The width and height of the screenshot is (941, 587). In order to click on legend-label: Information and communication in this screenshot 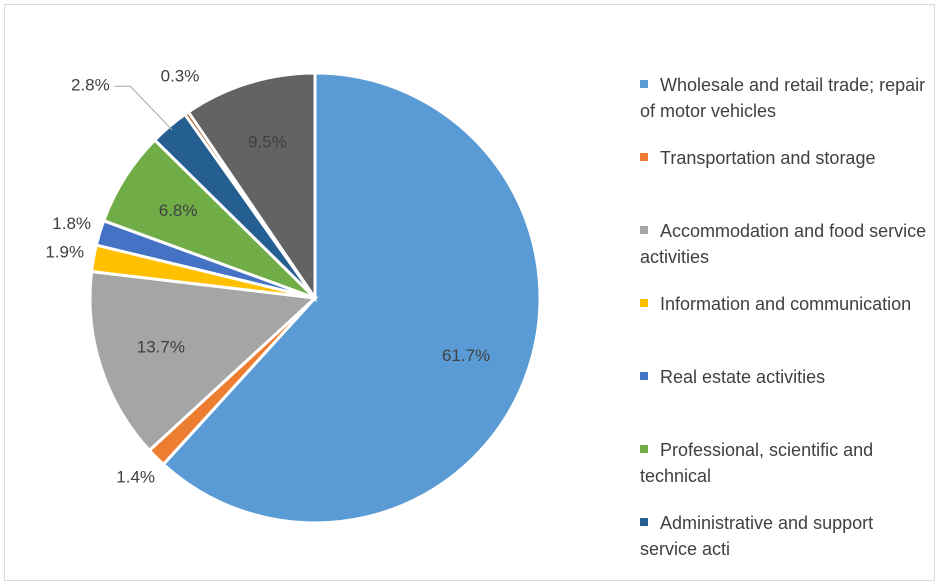, I will do `click(786, 304)`.